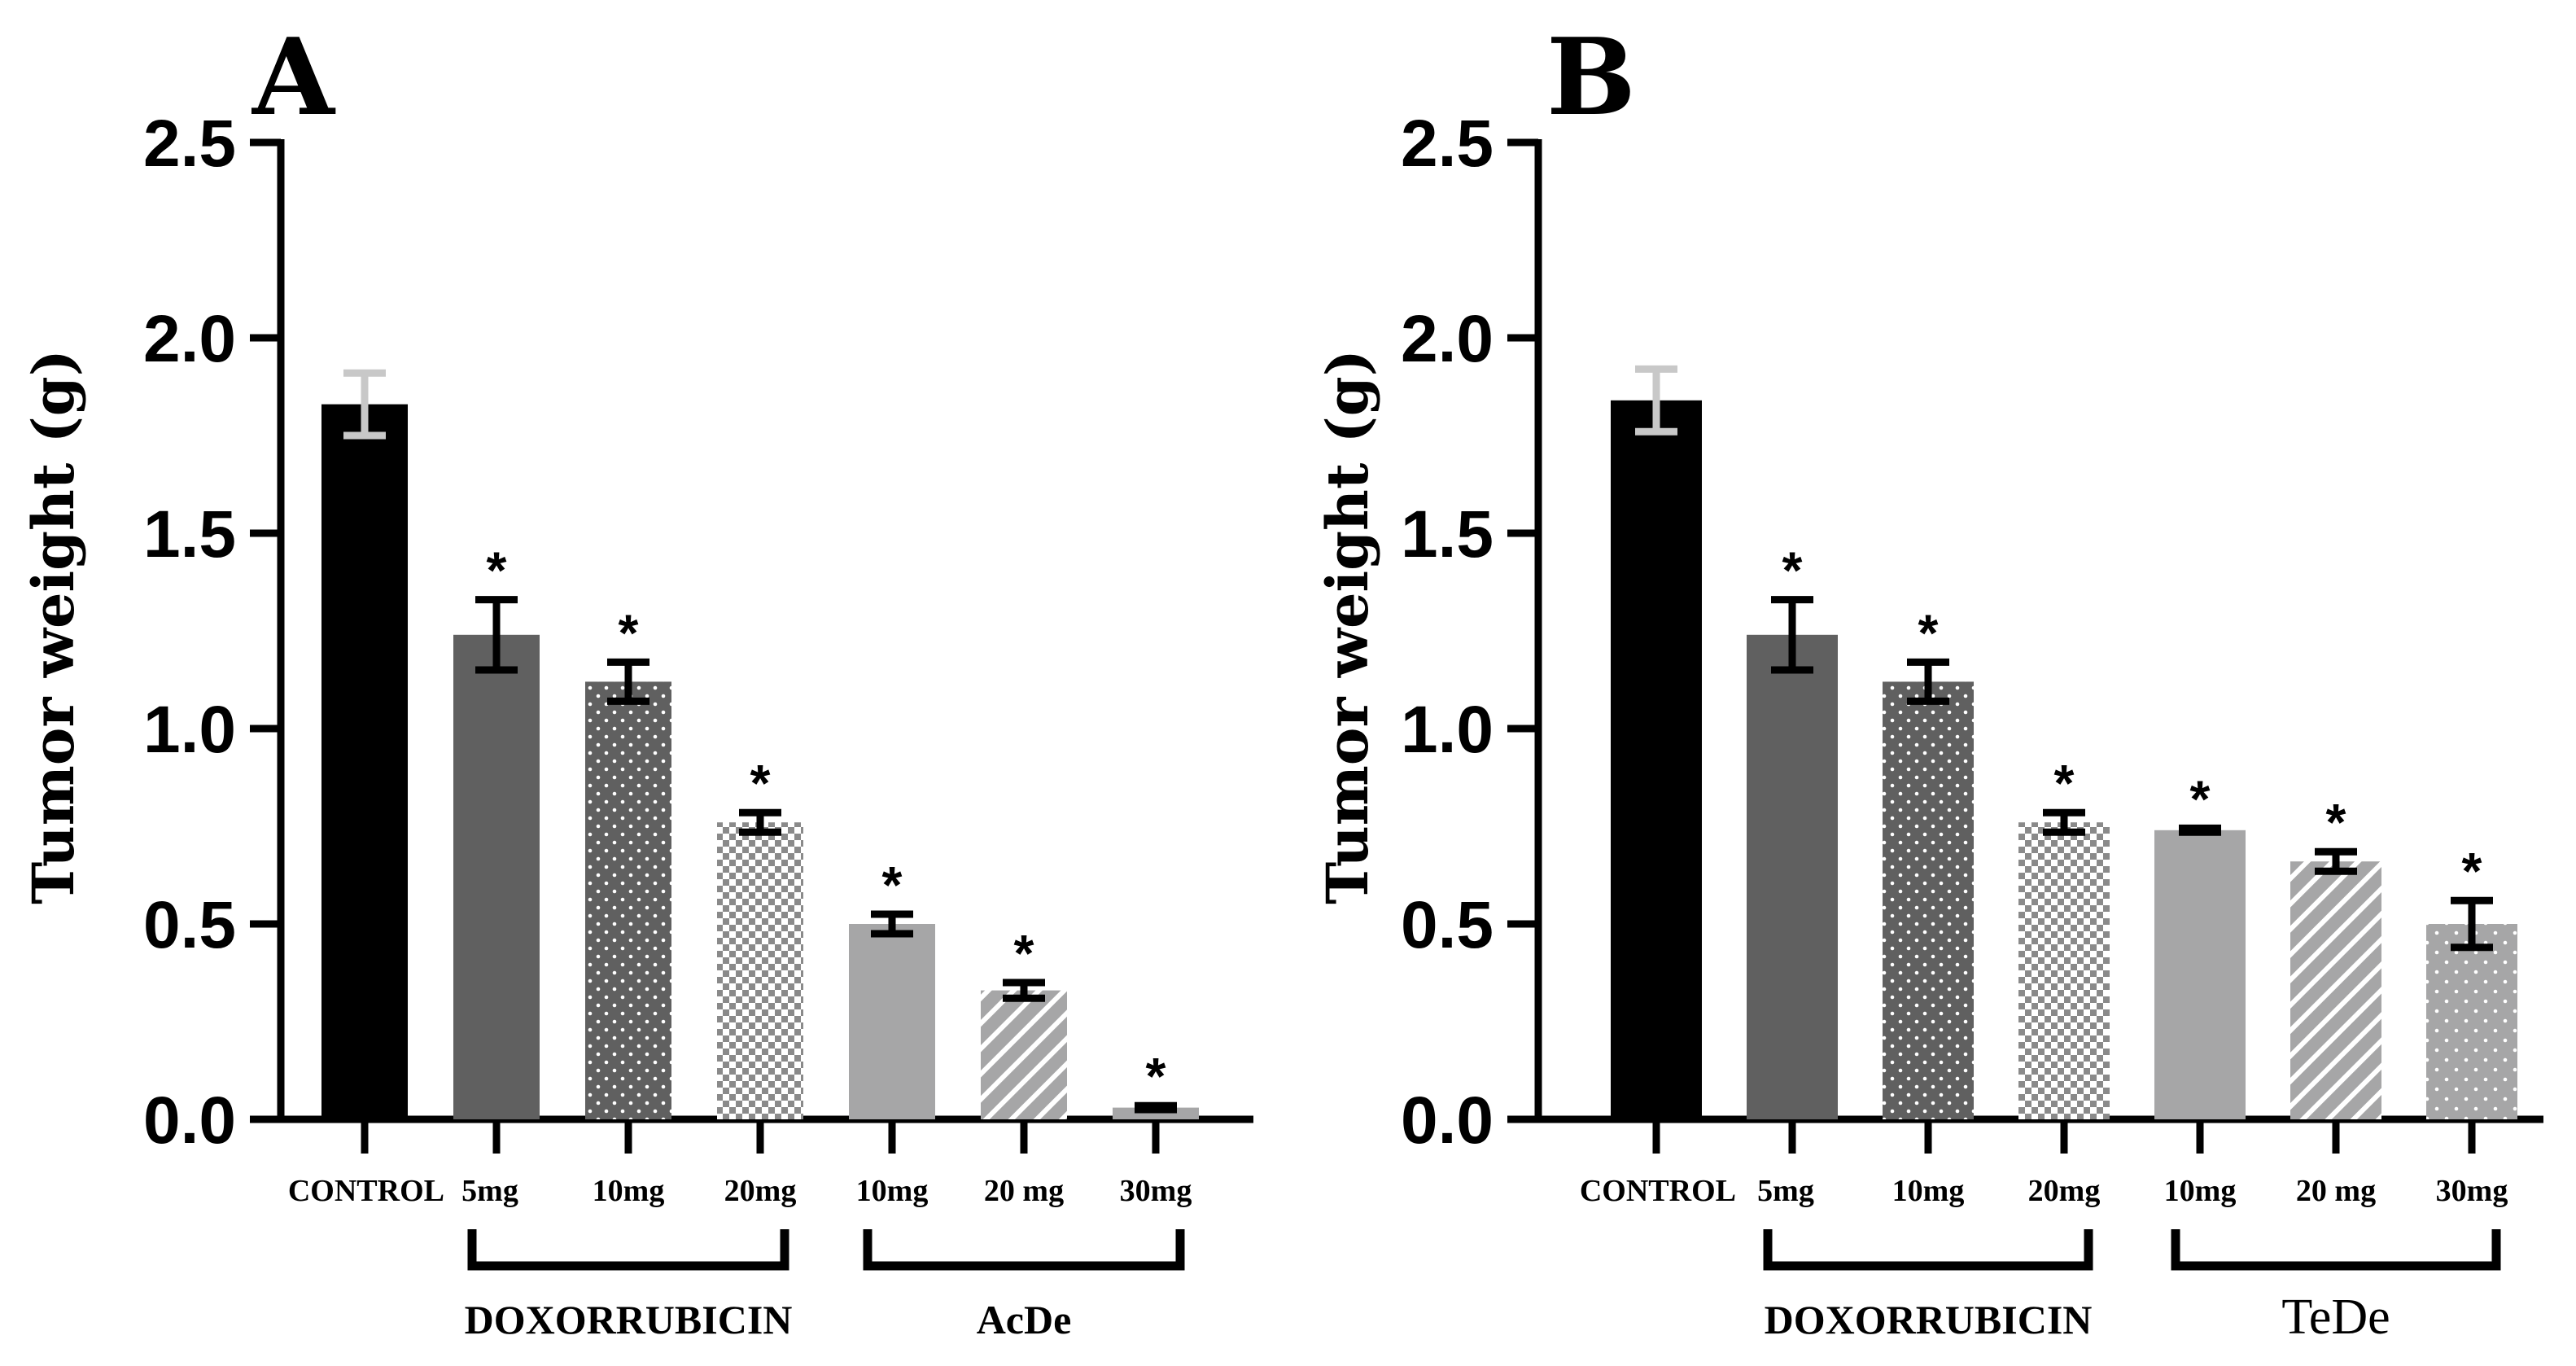  I want to click on panel-a-category-labels: CONTROL 5mg 10mg 20mg 10mg 20 mg 30mg, so click(740, 1163).